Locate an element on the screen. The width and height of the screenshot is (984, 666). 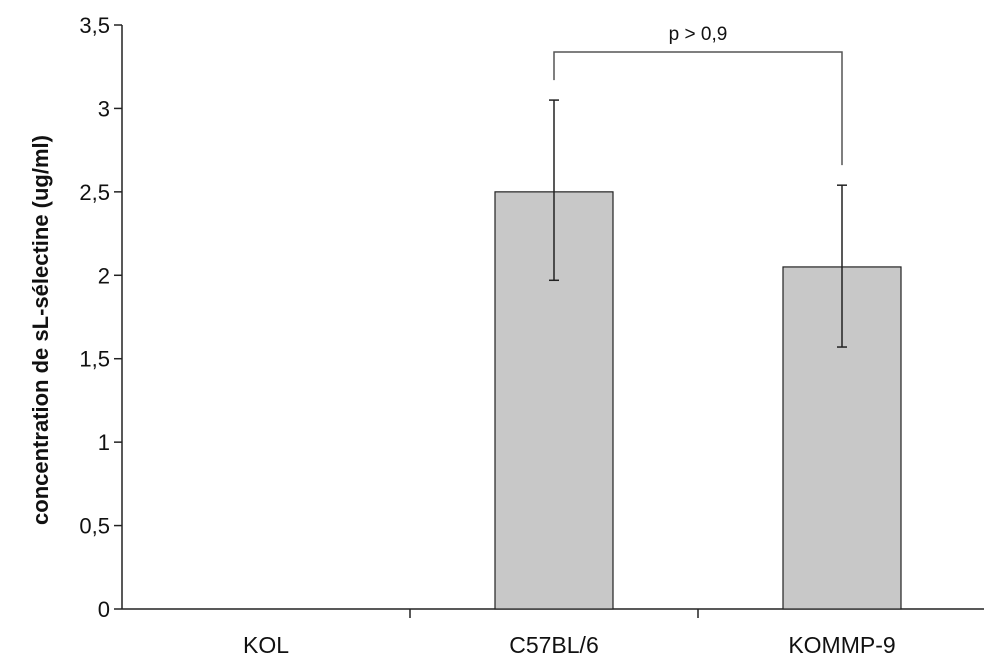
error-bars is located at coordinates (698, 223).